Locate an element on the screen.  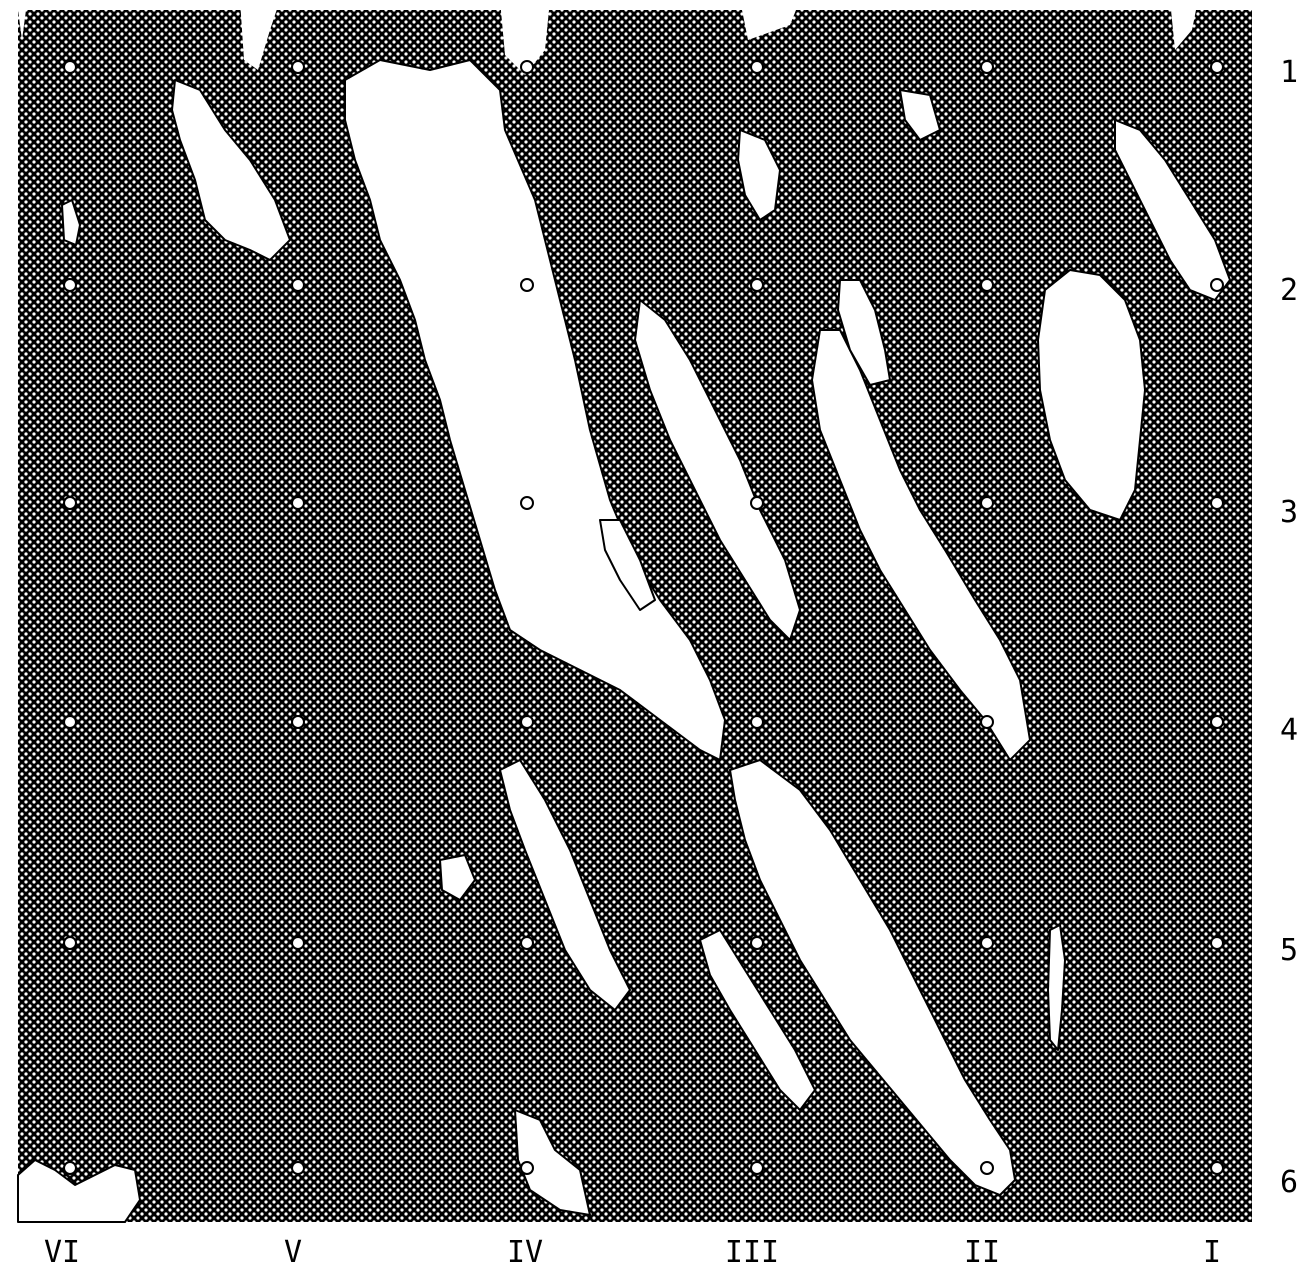
column-label-v: V is located at coordinates (293, 1252).